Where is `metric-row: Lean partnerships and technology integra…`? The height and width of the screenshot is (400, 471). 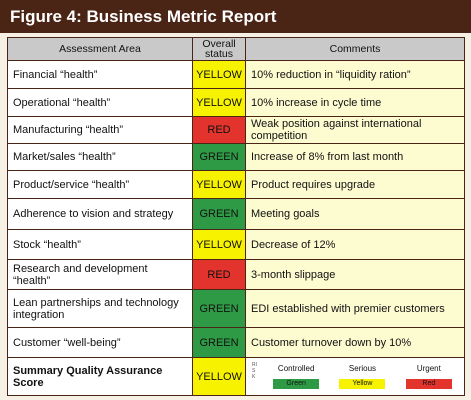 metric-row: Lean partnerships and technology integra… is located at coordinates (236, 308).